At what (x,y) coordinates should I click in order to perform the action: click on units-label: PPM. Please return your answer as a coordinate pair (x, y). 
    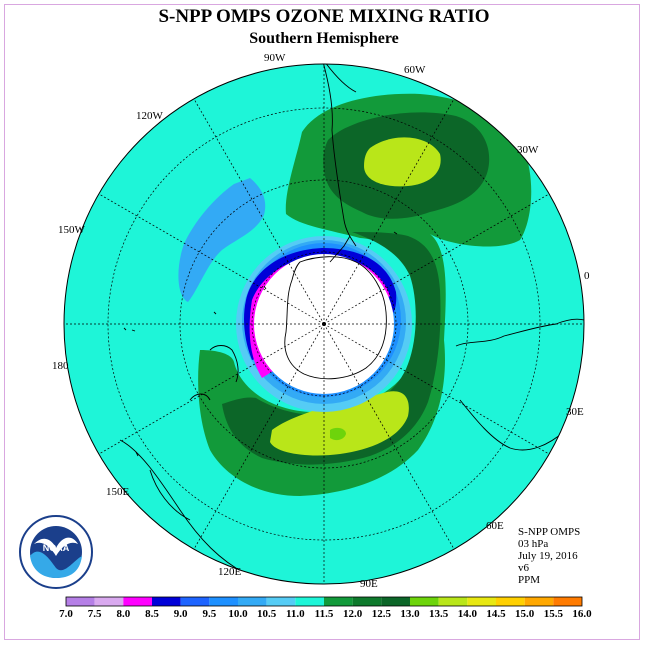
    Looking at the image, I should click on (529, 580).